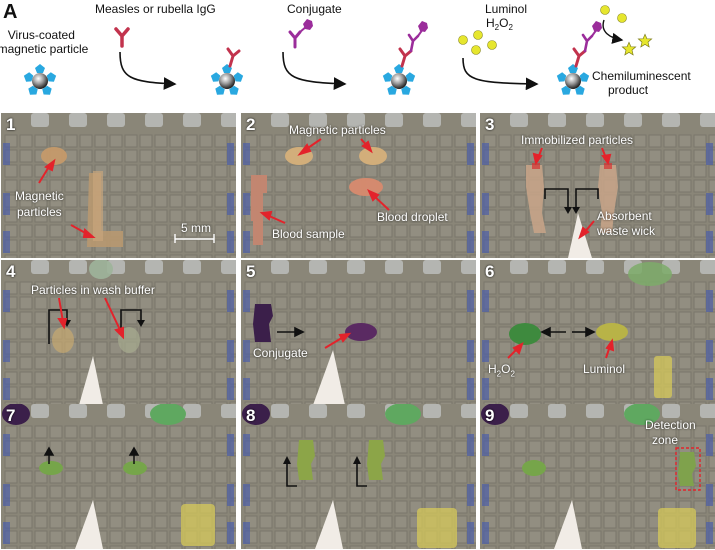 This screenshot has width=715, height=550. I want to click on panel-7: 7, so click(118, 476).